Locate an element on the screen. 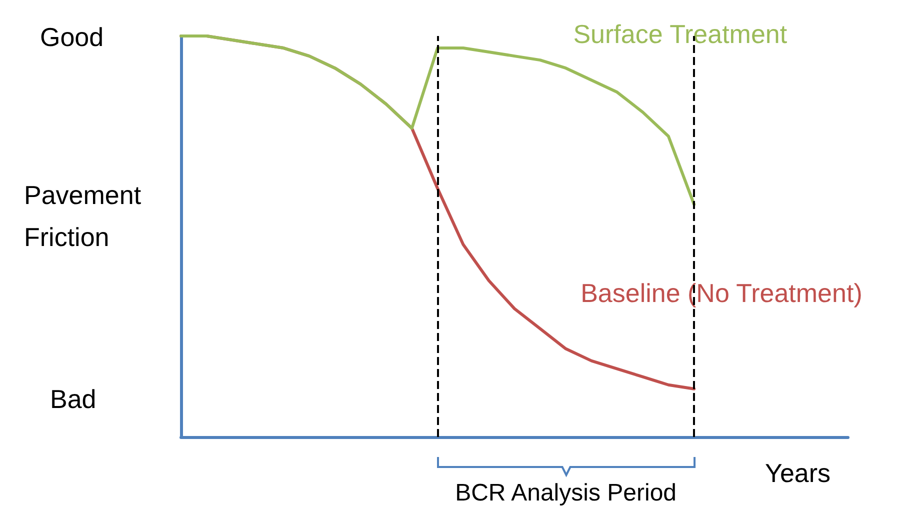  series-label: Surface Treatment is located at coordinates (680, 34).